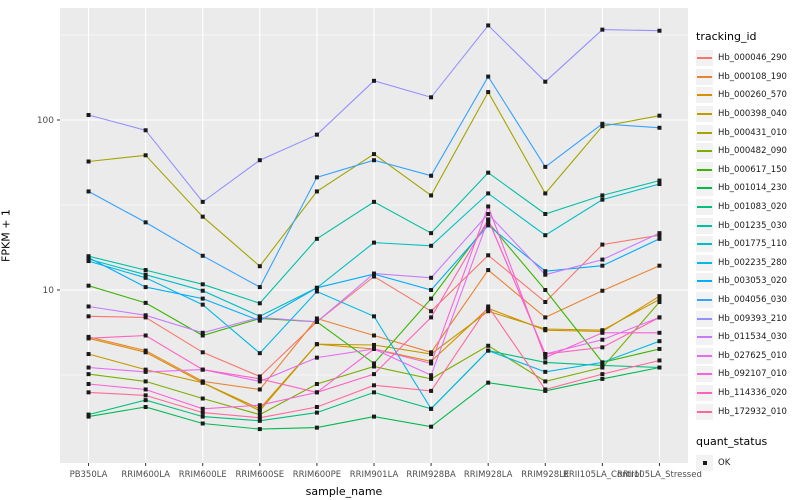 The image size is (800, 500). Describe the element at coordinates (724, 463) in the screenshot. I see `legend-item-label: OK` at that location.